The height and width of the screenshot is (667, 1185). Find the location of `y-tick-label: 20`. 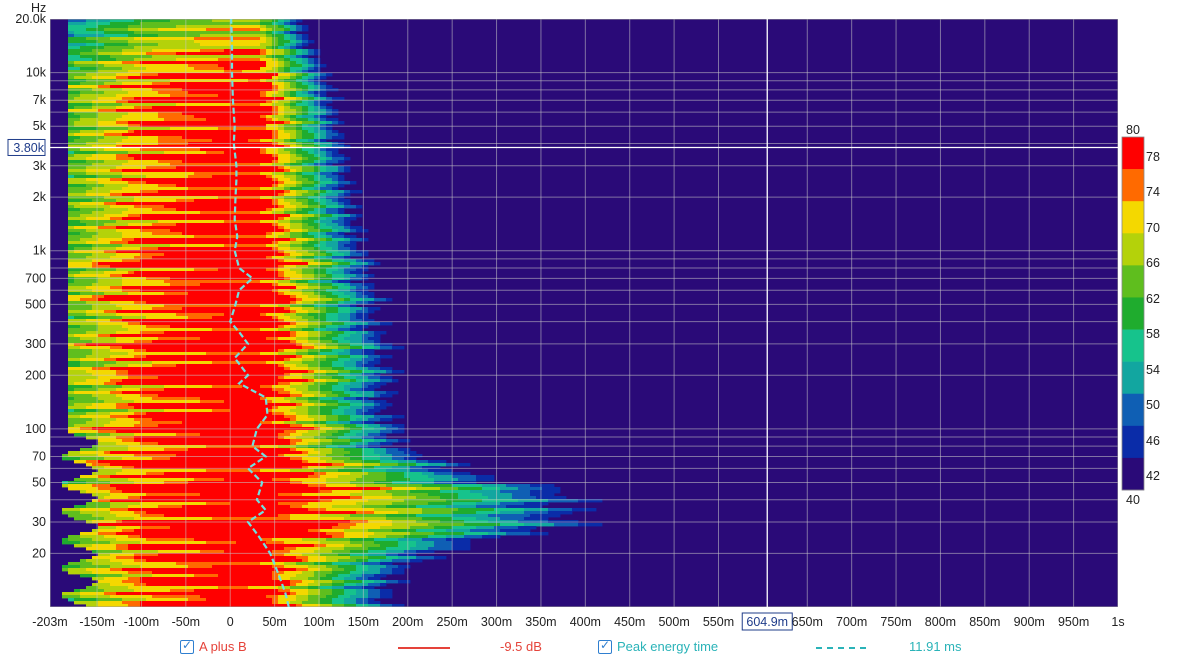

y-tick-label: 20 is located at coordinates (39, 553).